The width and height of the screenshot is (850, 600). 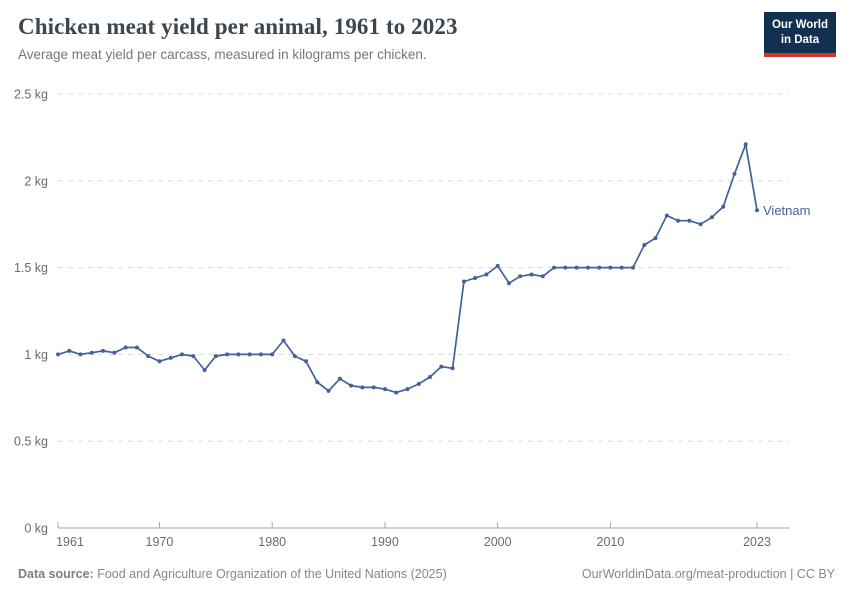 What do you see at coordinates (272, 542) in the screenshot?
I see `x-tick-label-1980: 1980` at bounding box center [272, 542].